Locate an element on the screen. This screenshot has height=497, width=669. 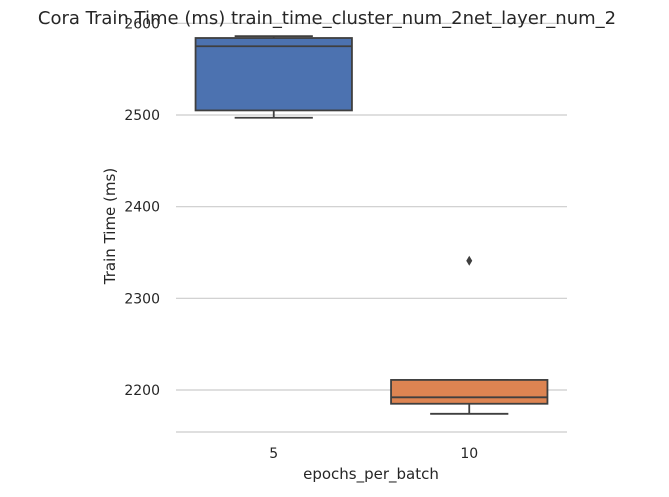
y-tick-label: 2200 is located at coordinates (142, 391).